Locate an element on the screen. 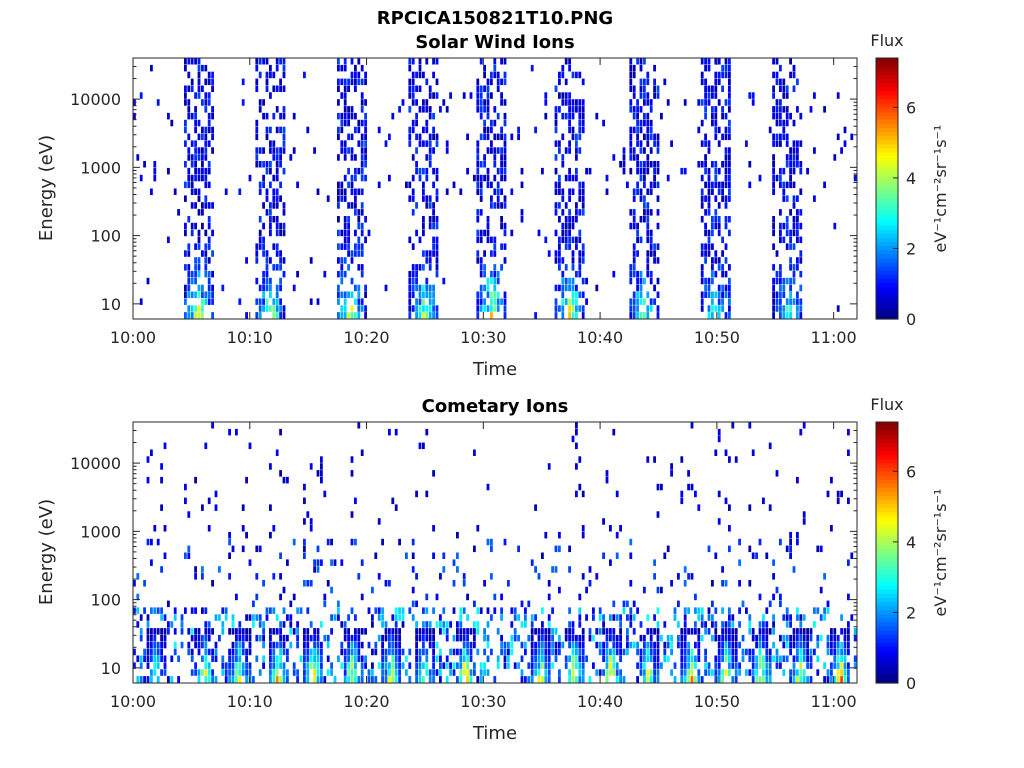 The height and width of the screenshot is (768, 1024). colorbar-frame is located at coordinates (887, 552).